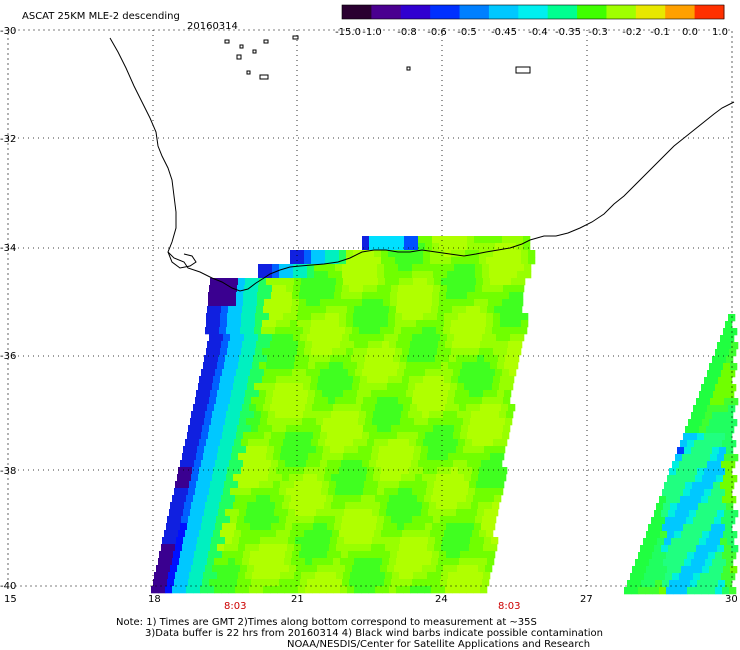 This screenshot has width=740, height=650. What do you see at coordinates (533, 12) in the screenshot?
I see `colorbar-swatch` at bounding box center [533, 12].